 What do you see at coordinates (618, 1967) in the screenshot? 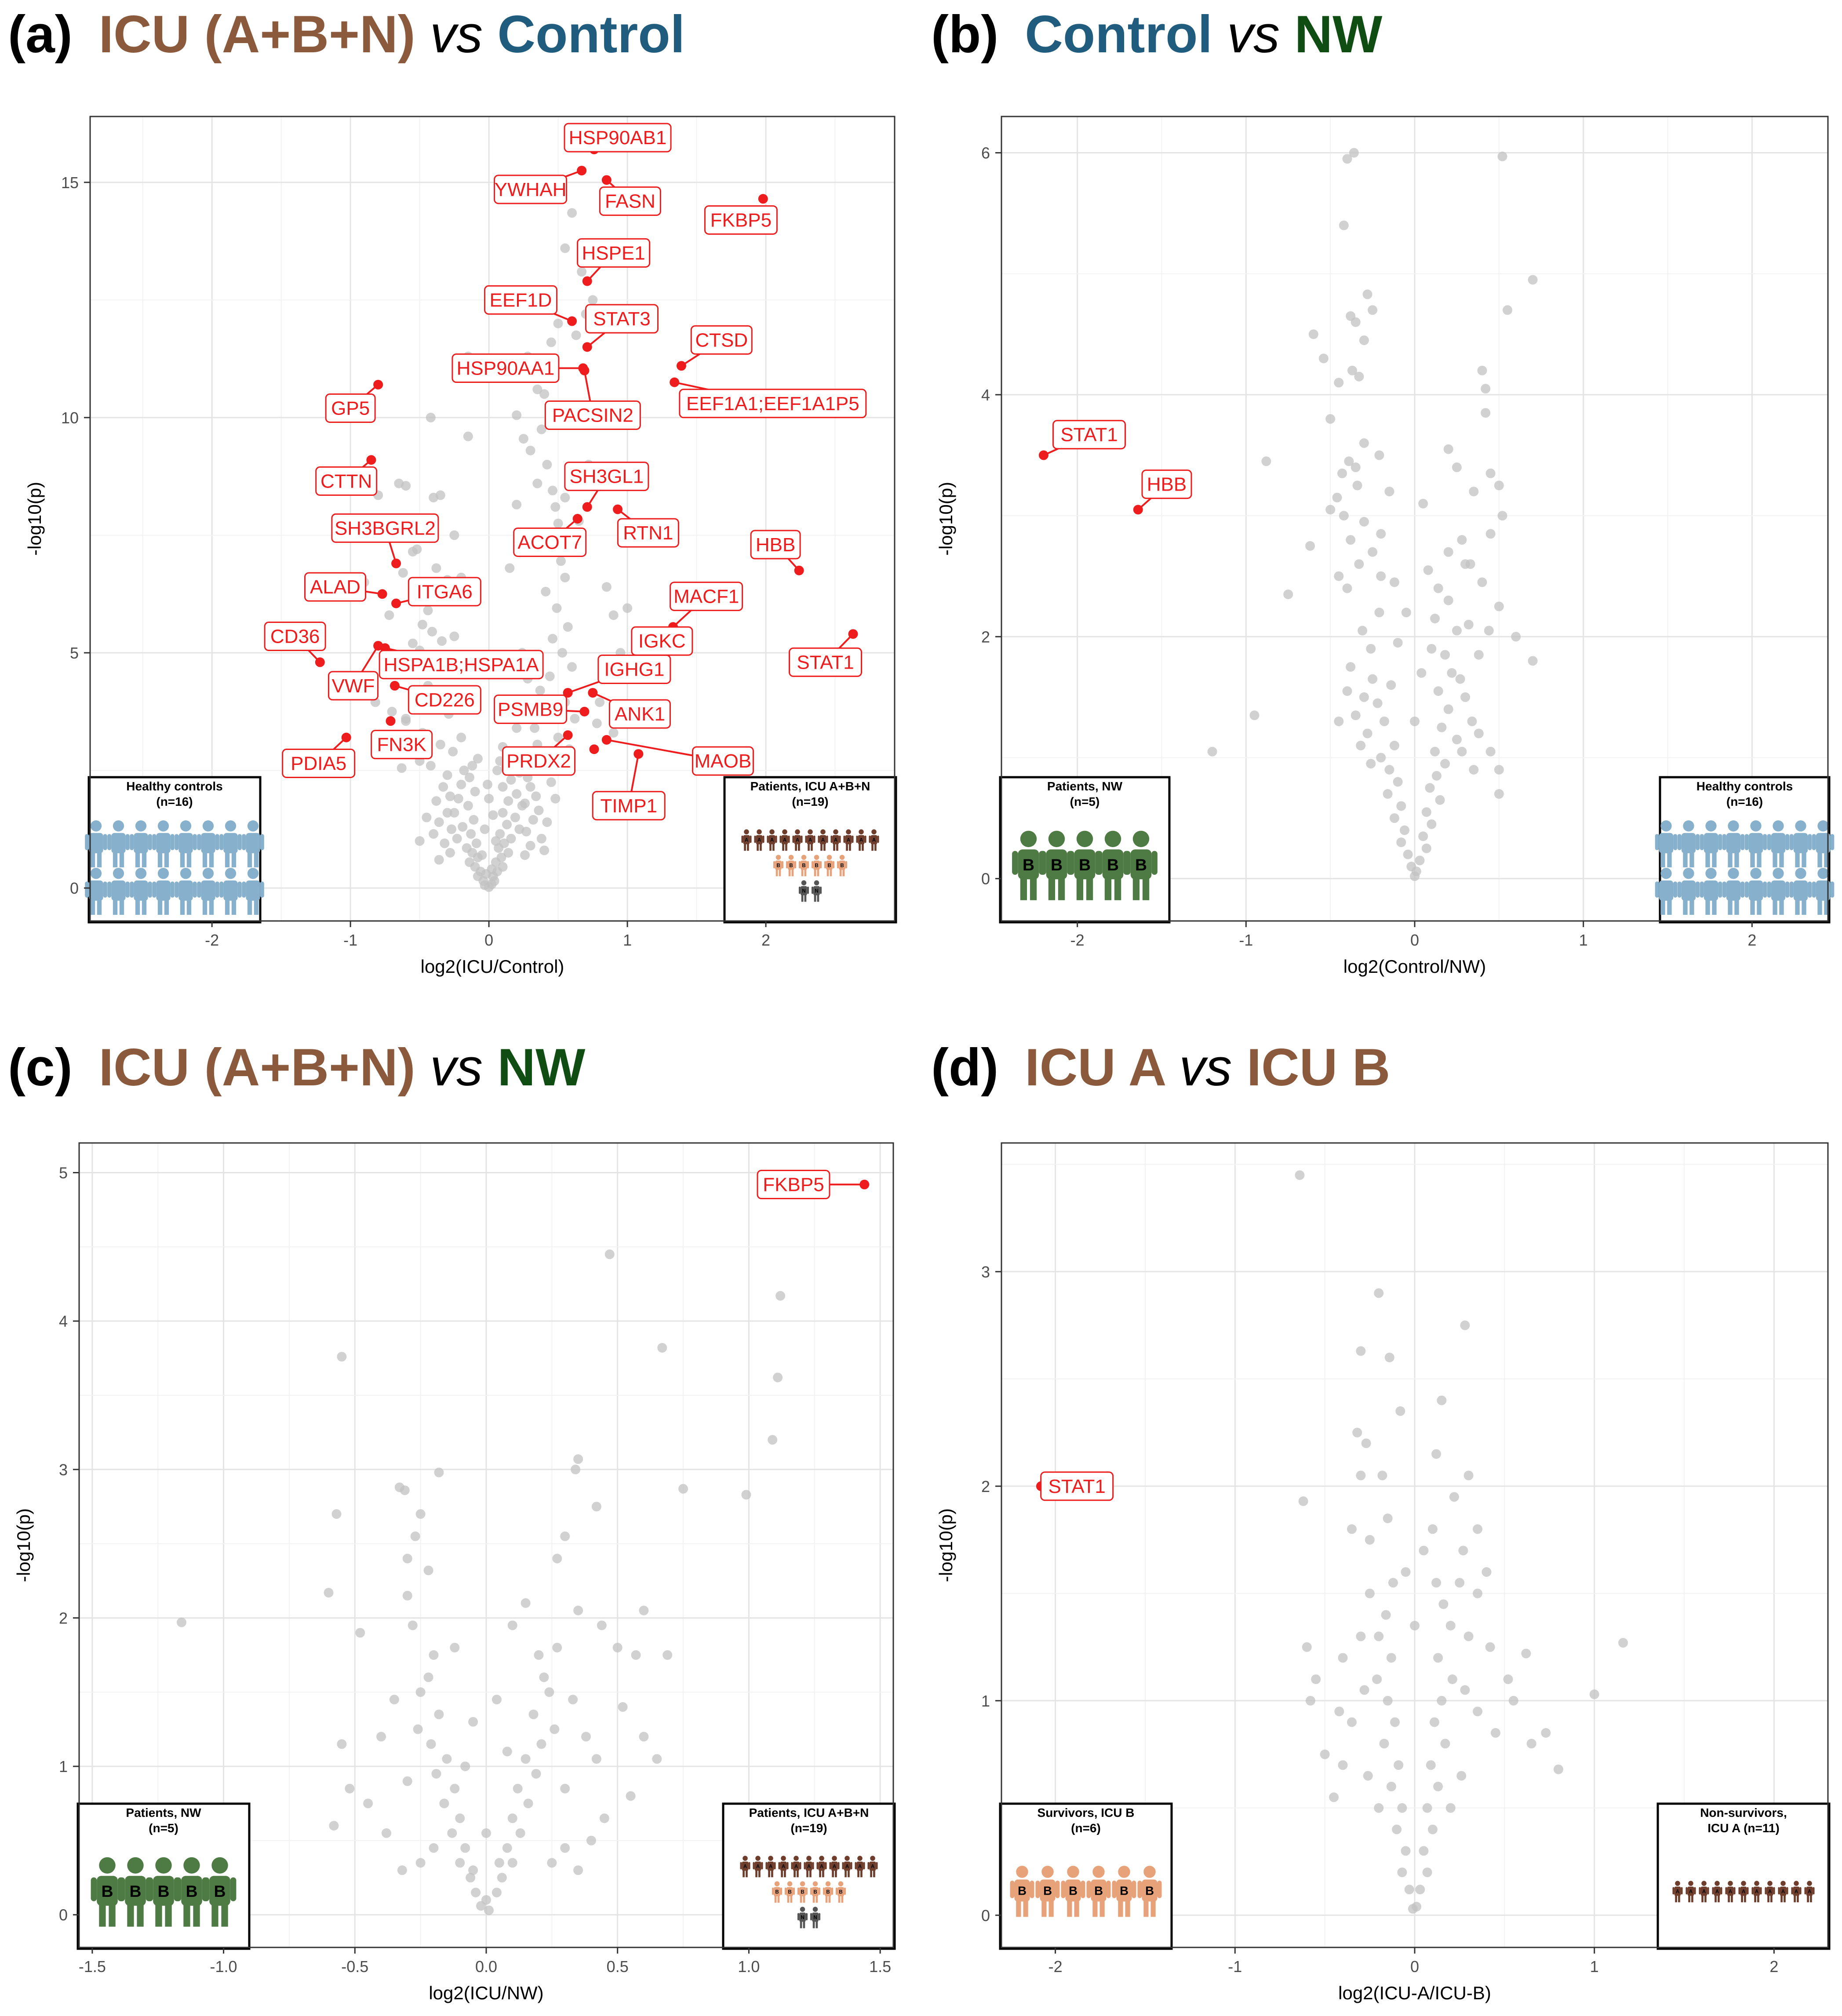
I see `x-tick-label: 0.5` at bounding box center [618, 1967].